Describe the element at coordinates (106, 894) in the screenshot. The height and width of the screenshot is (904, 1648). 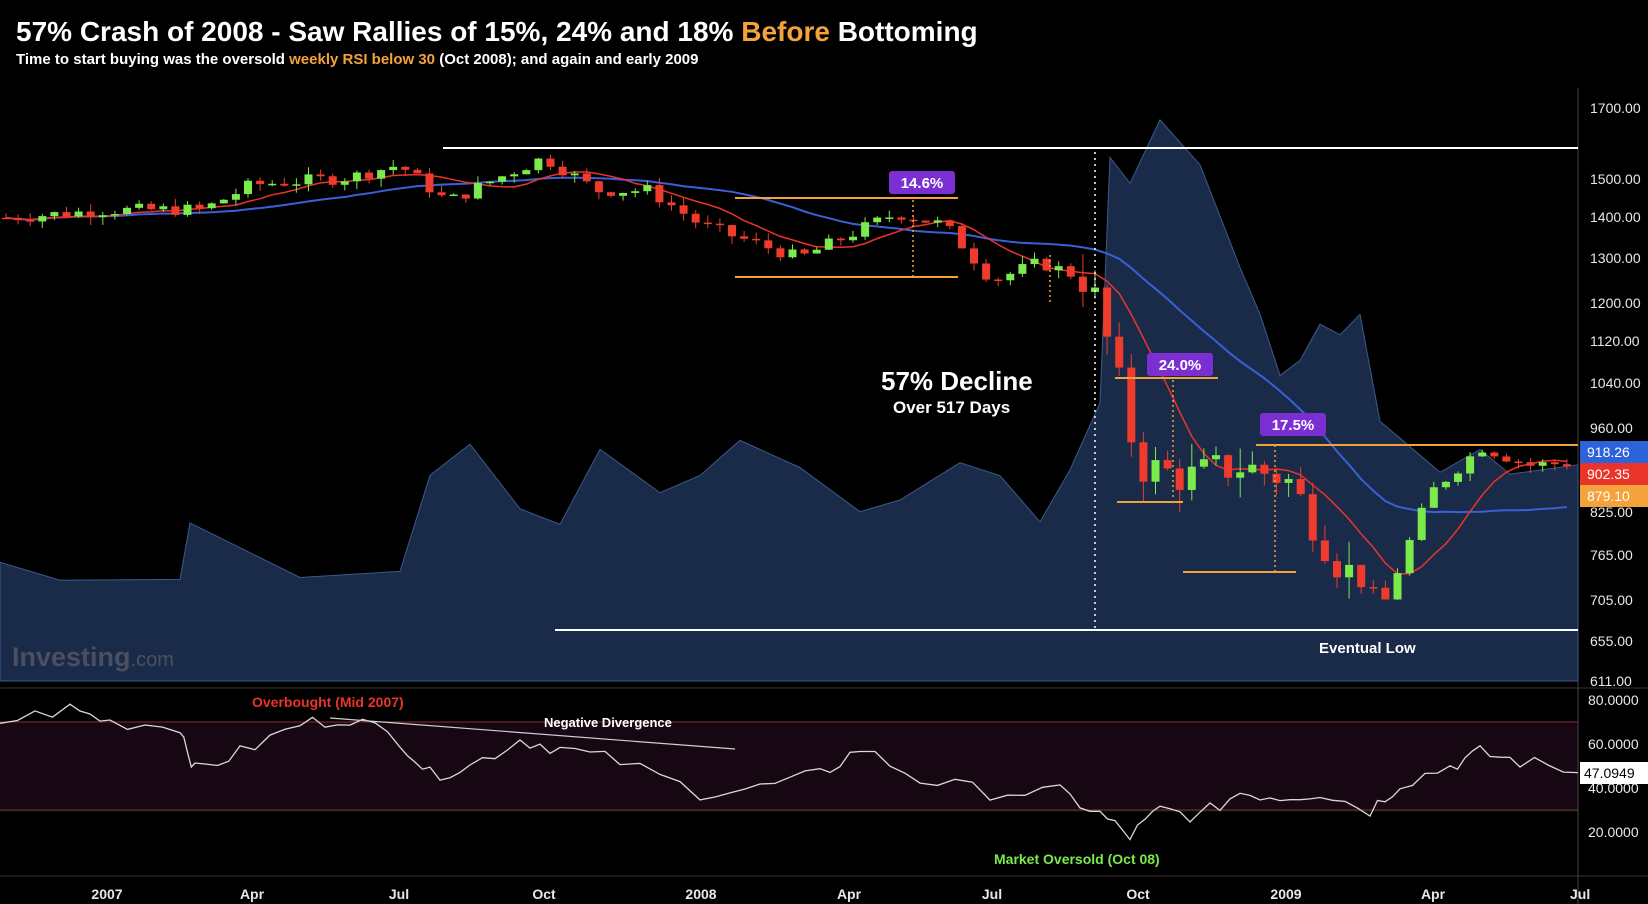
I see `time-axis-tick: 2007` at that location.